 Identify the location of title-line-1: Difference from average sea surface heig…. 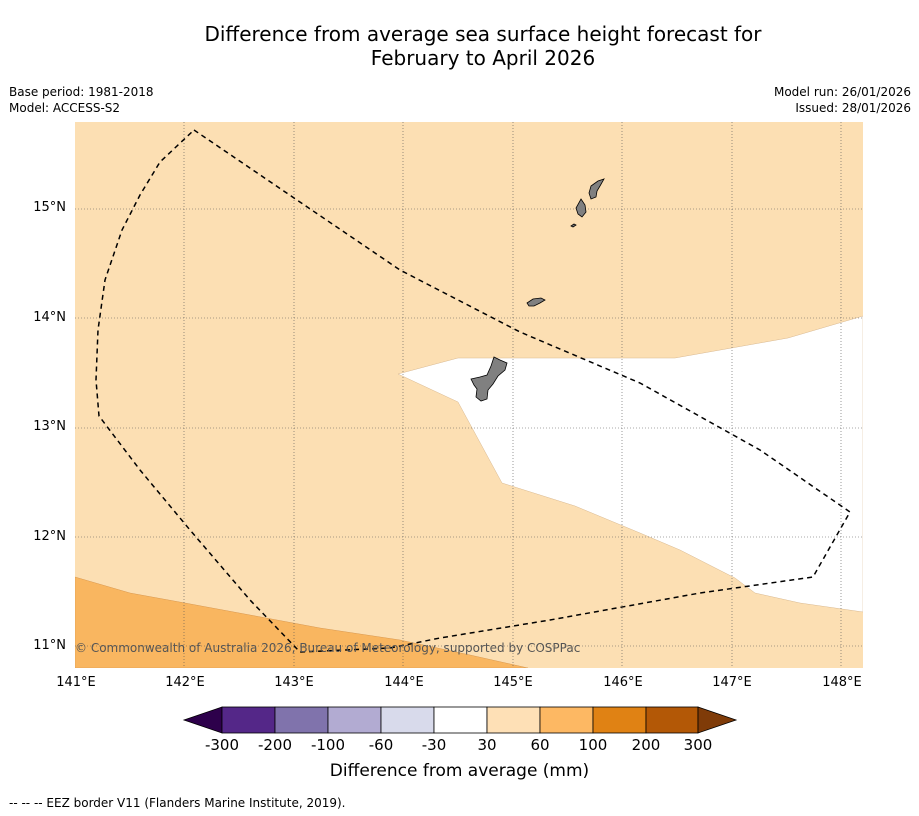
(483, 34).